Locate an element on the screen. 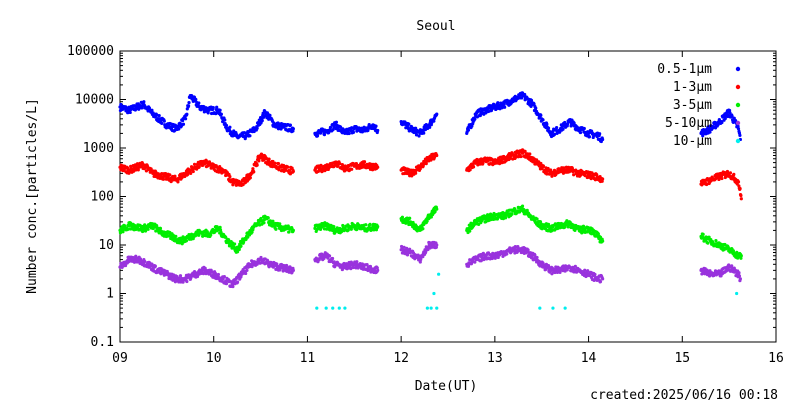  y-tick-label: 100000 is located at coordinates (90, 51).